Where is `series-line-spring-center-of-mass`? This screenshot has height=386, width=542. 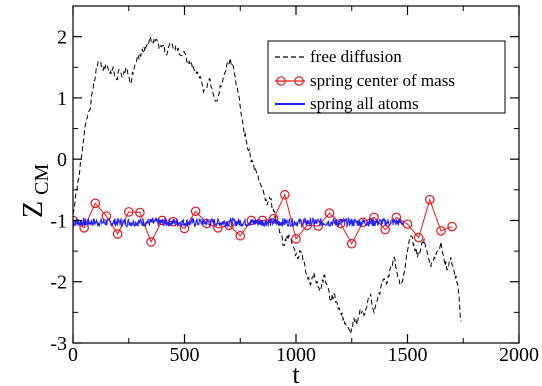 series-line-spring-center-of-mass is located at coordinates (263, 219).